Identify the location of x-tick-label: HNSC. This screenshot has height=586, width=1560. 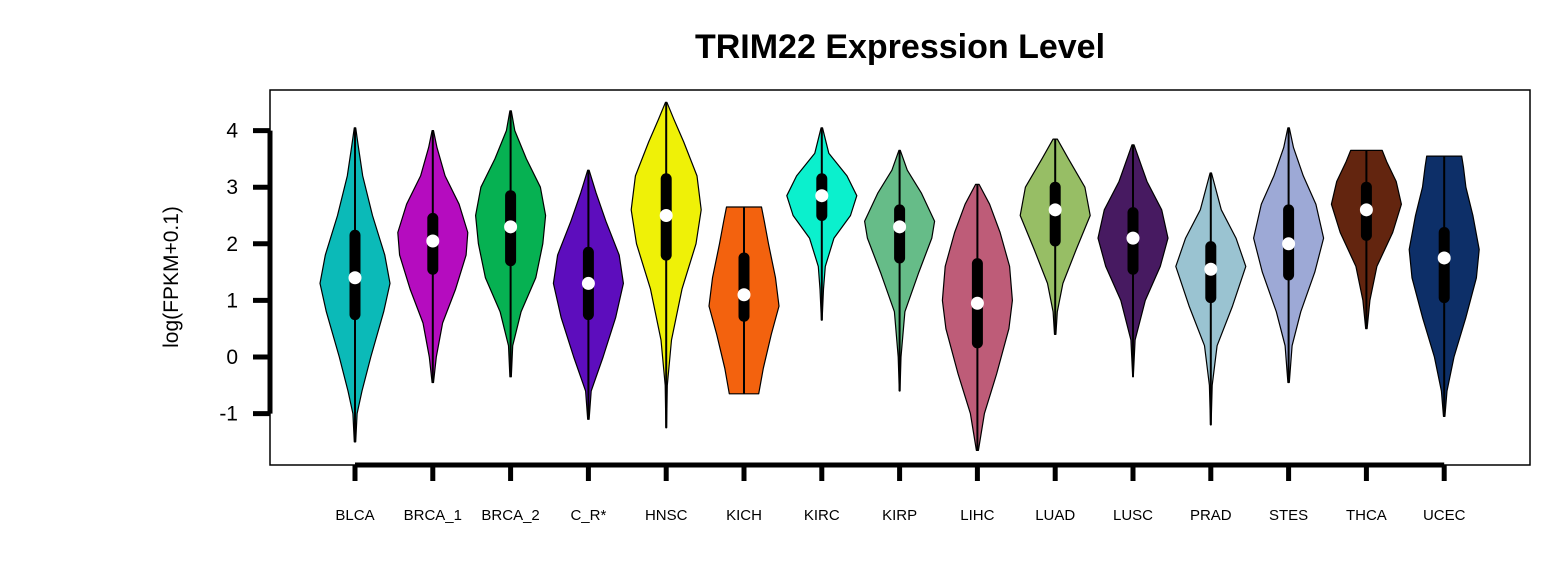
(666, 515).